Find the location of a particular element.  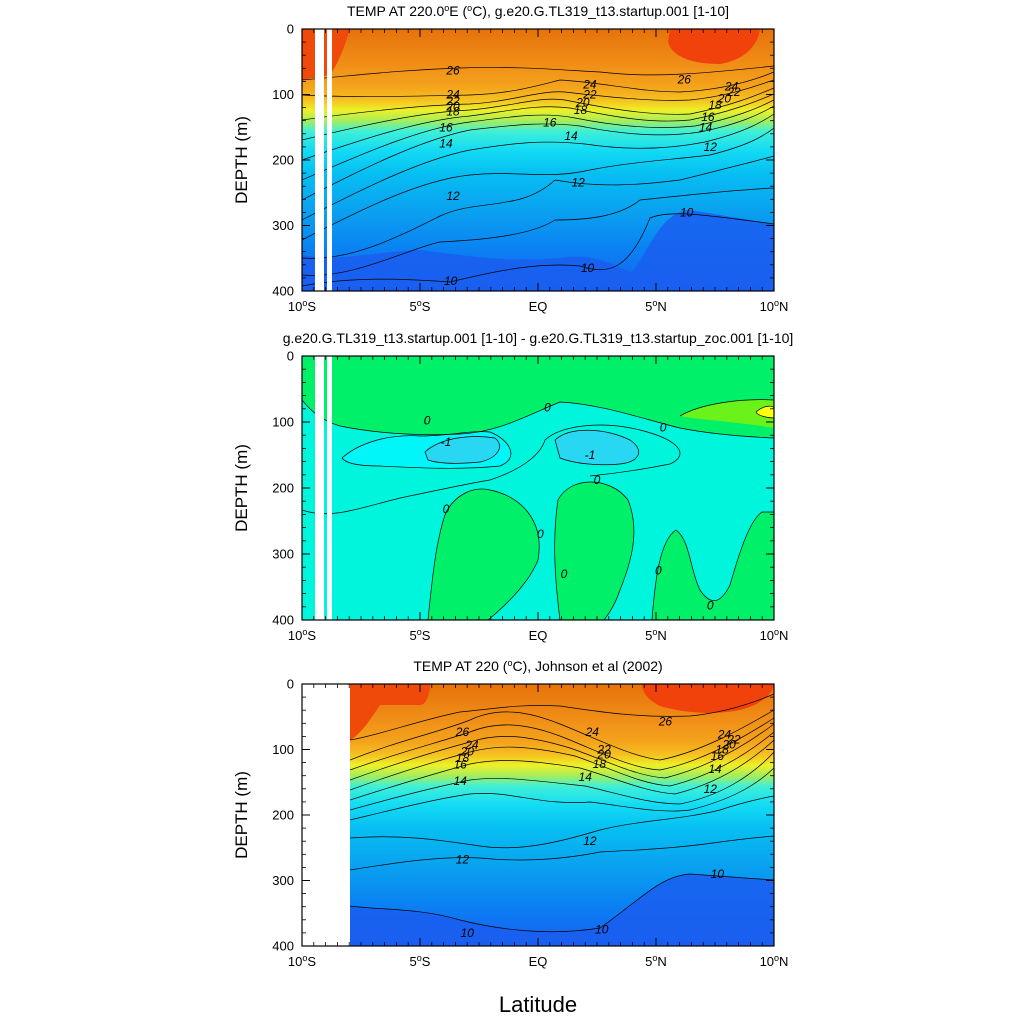

x-axis-label: Latitude is located at coordinates (538, 1004).